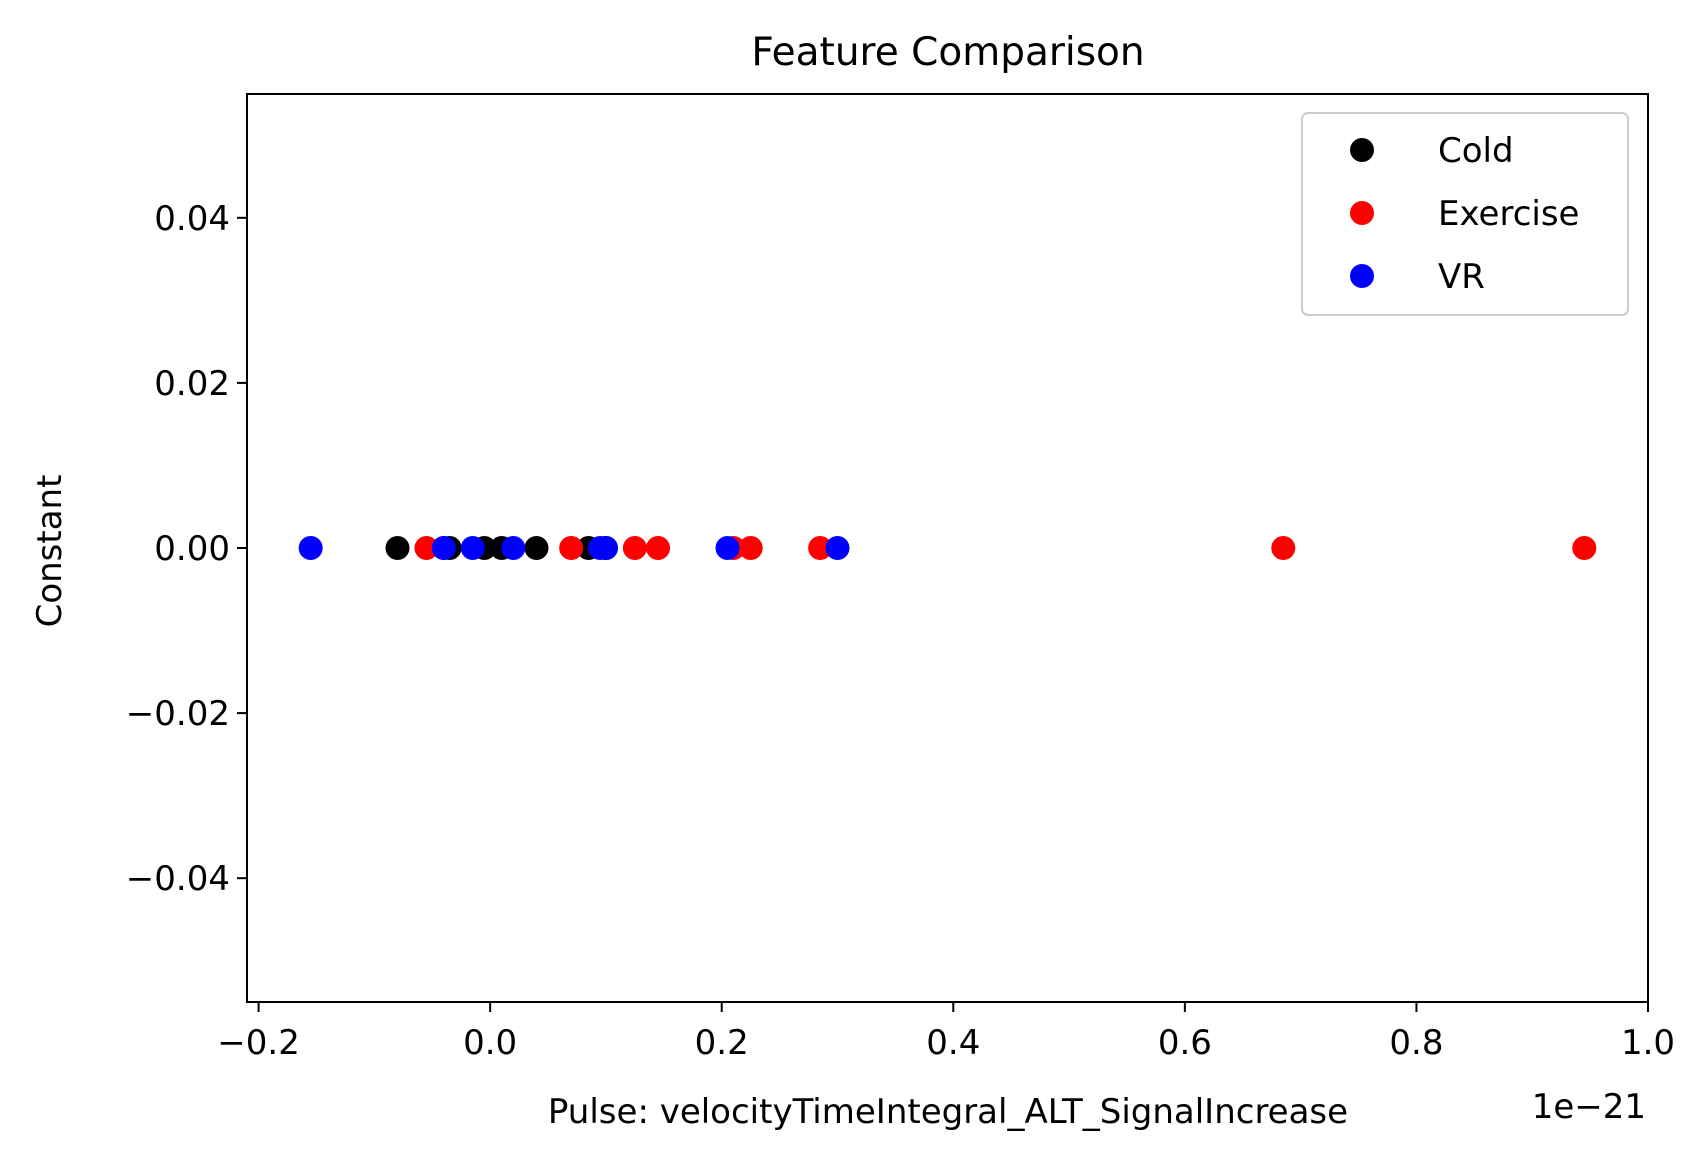  What do you see at coordinates (1461, 277) in the screenshot?
I see `legend-label-vr: VR` at bounding box center [1461, 277].